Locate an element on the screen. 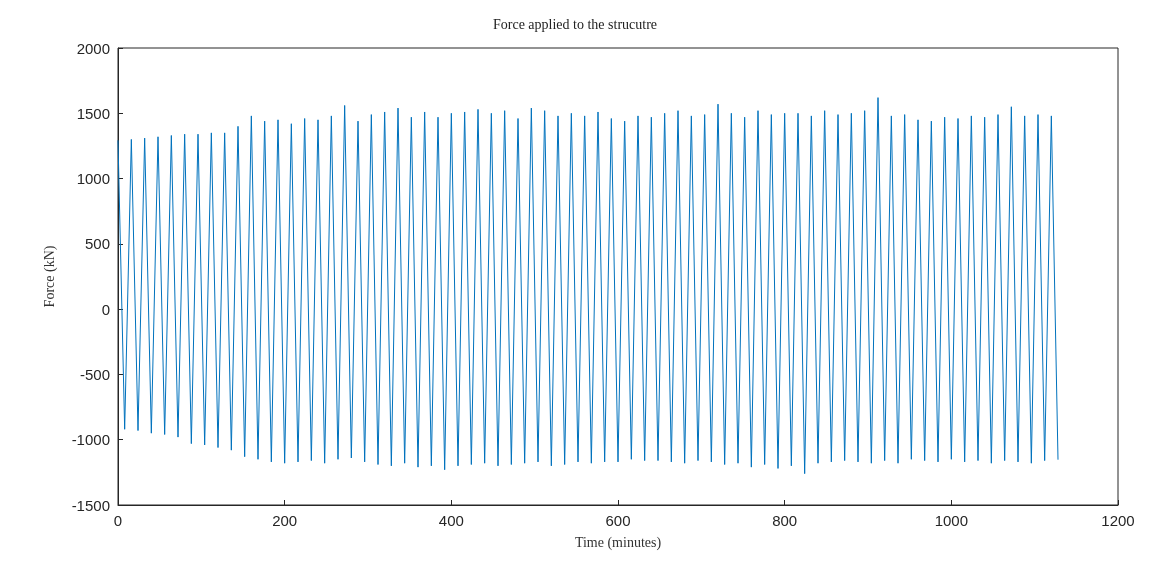 This screenshot has width=1150, height=575. y-tick-label: -500 is located at coordinates (94, 374).